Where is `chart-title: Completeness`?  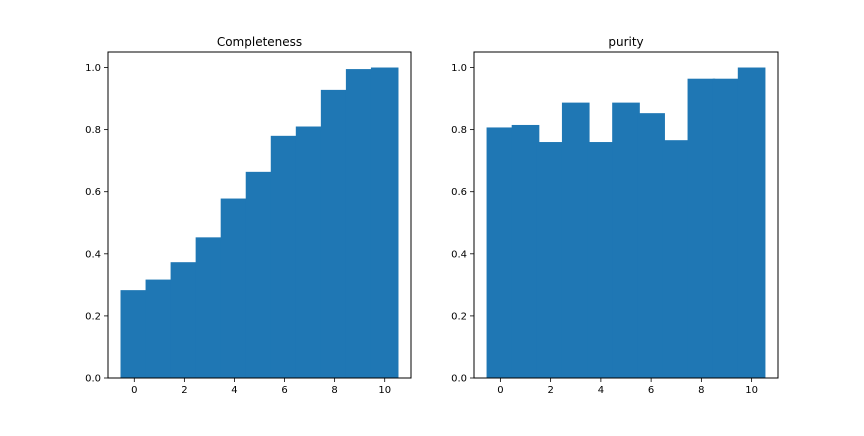
chart-title: Completeness is located at coordinates (259, 42).